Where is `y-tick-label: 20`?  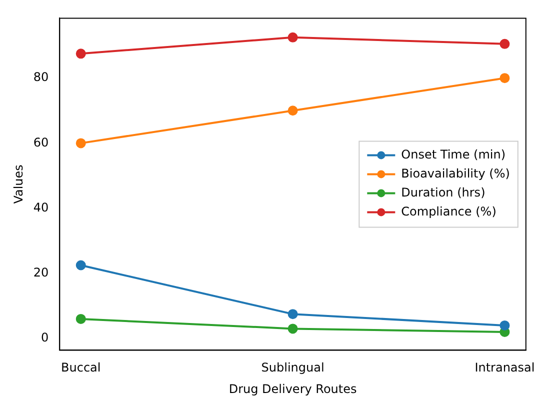
y-tick-label: 20 is located at coordinates (41, 273).